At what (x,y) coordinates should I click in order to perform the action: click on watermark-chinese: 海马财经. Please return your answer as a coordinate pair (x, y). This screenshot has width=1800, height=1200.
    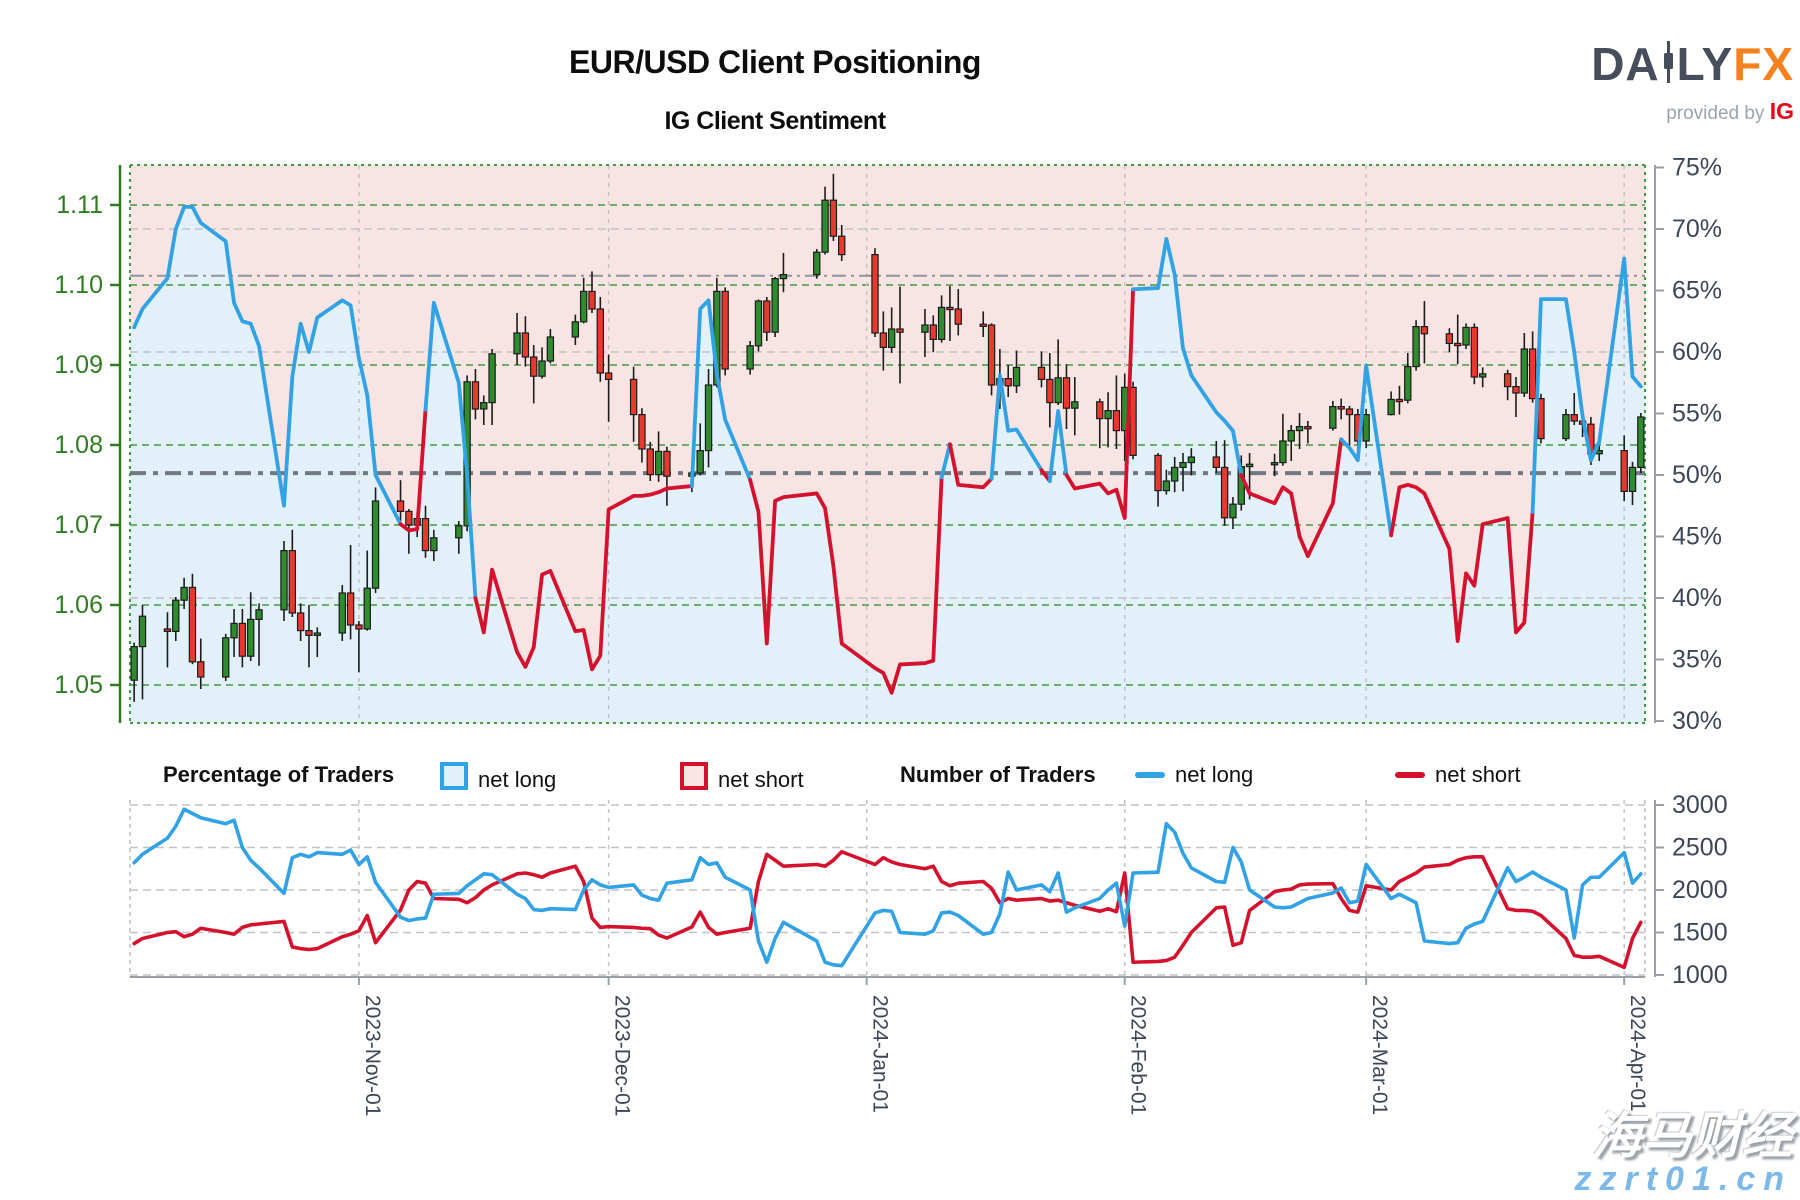
    Looking at the image, I should click on (1692, 1135).